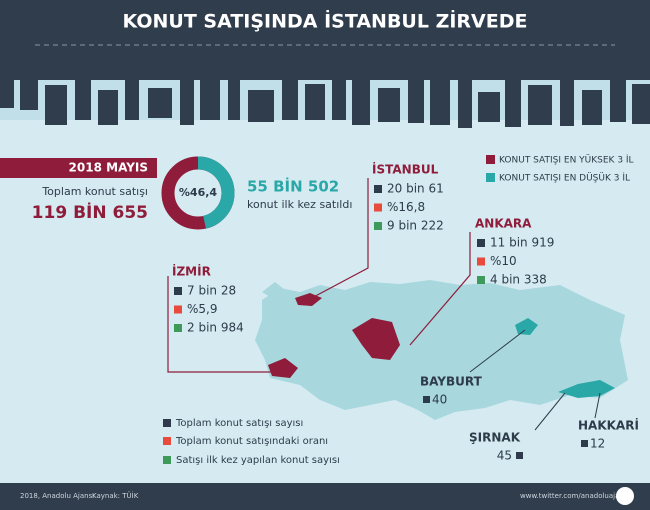 Image resolution: width=650 pixels, height=510 pixels. Describe the element at coordinates (211, 291) in the screenshot. I see `city-total: 7 bin 28` at that location.